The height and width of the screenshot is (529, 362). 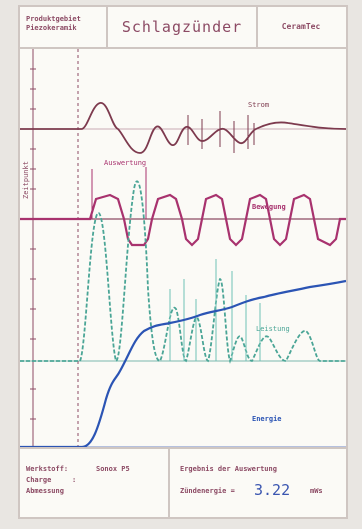 What do you see at coordinates (26, 180) in the screenshot?
I see `label-y-axis: Zeitpunkt` at bounding box center [26, 180].